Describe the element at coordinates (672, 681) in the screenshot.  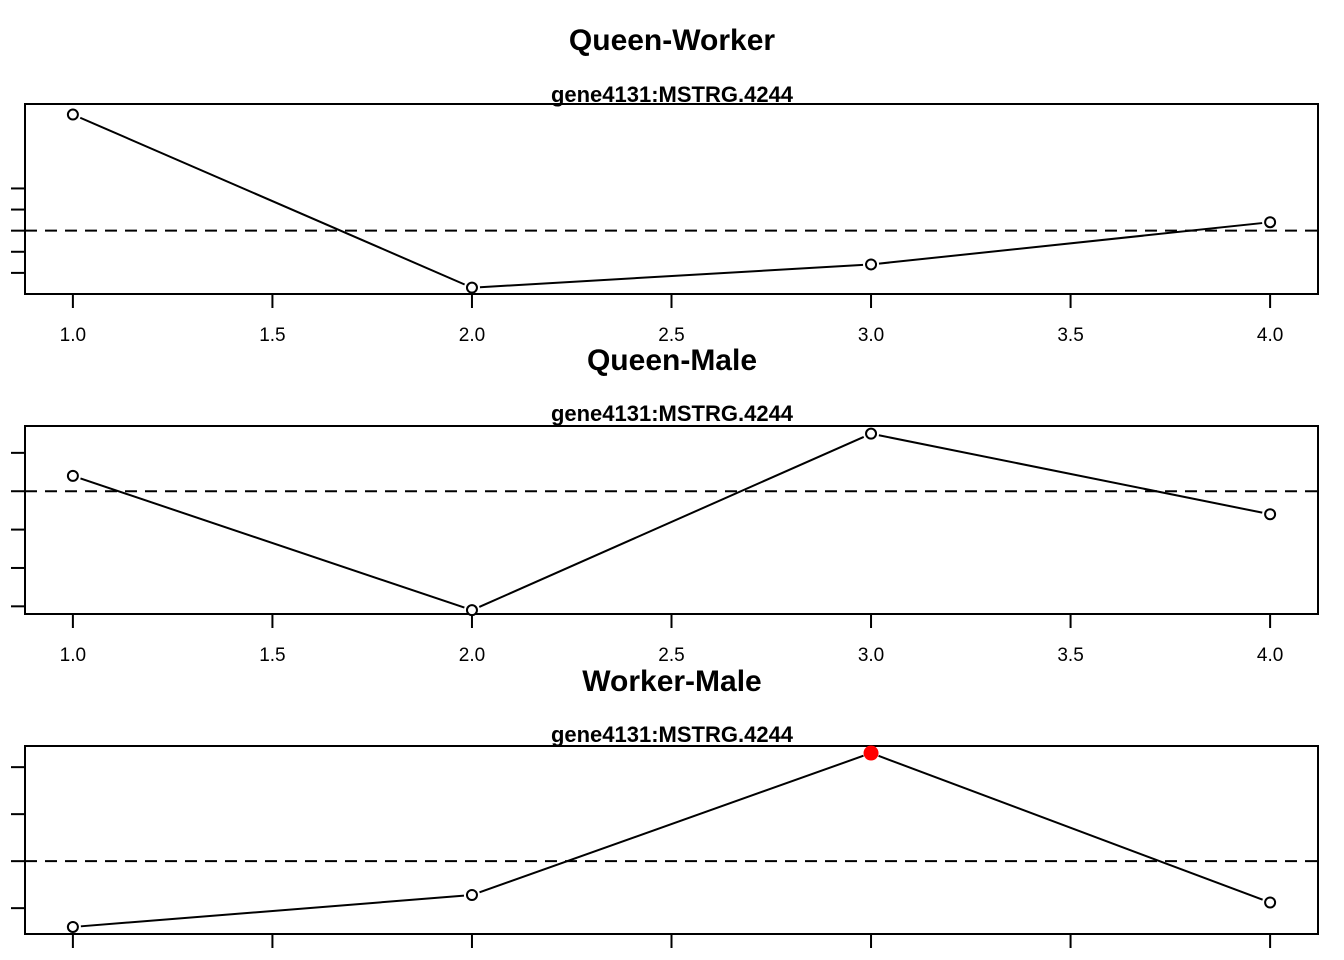
I see `panel-title: Worker-Male` at that location.